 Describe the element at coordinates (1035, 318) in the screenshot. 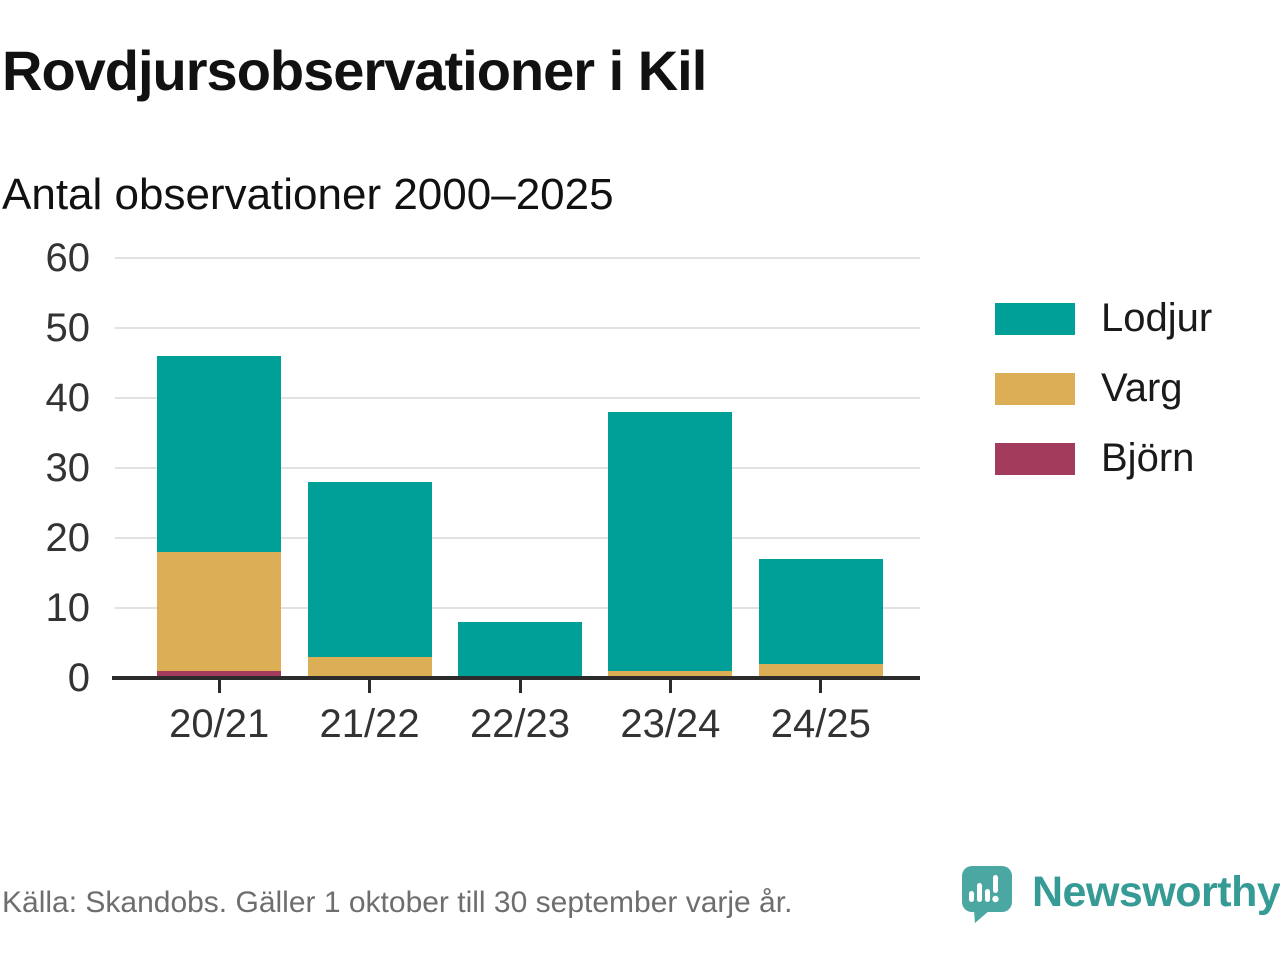

I see `legend-swatch-lodjur` at that location.